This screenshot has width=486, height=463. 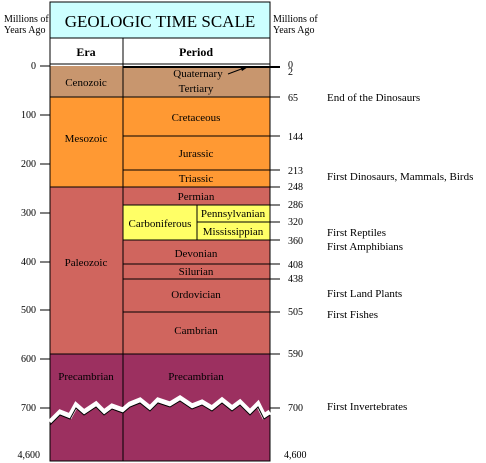 I want to click on left-tick-label: 0, so click(x=33, y=66).